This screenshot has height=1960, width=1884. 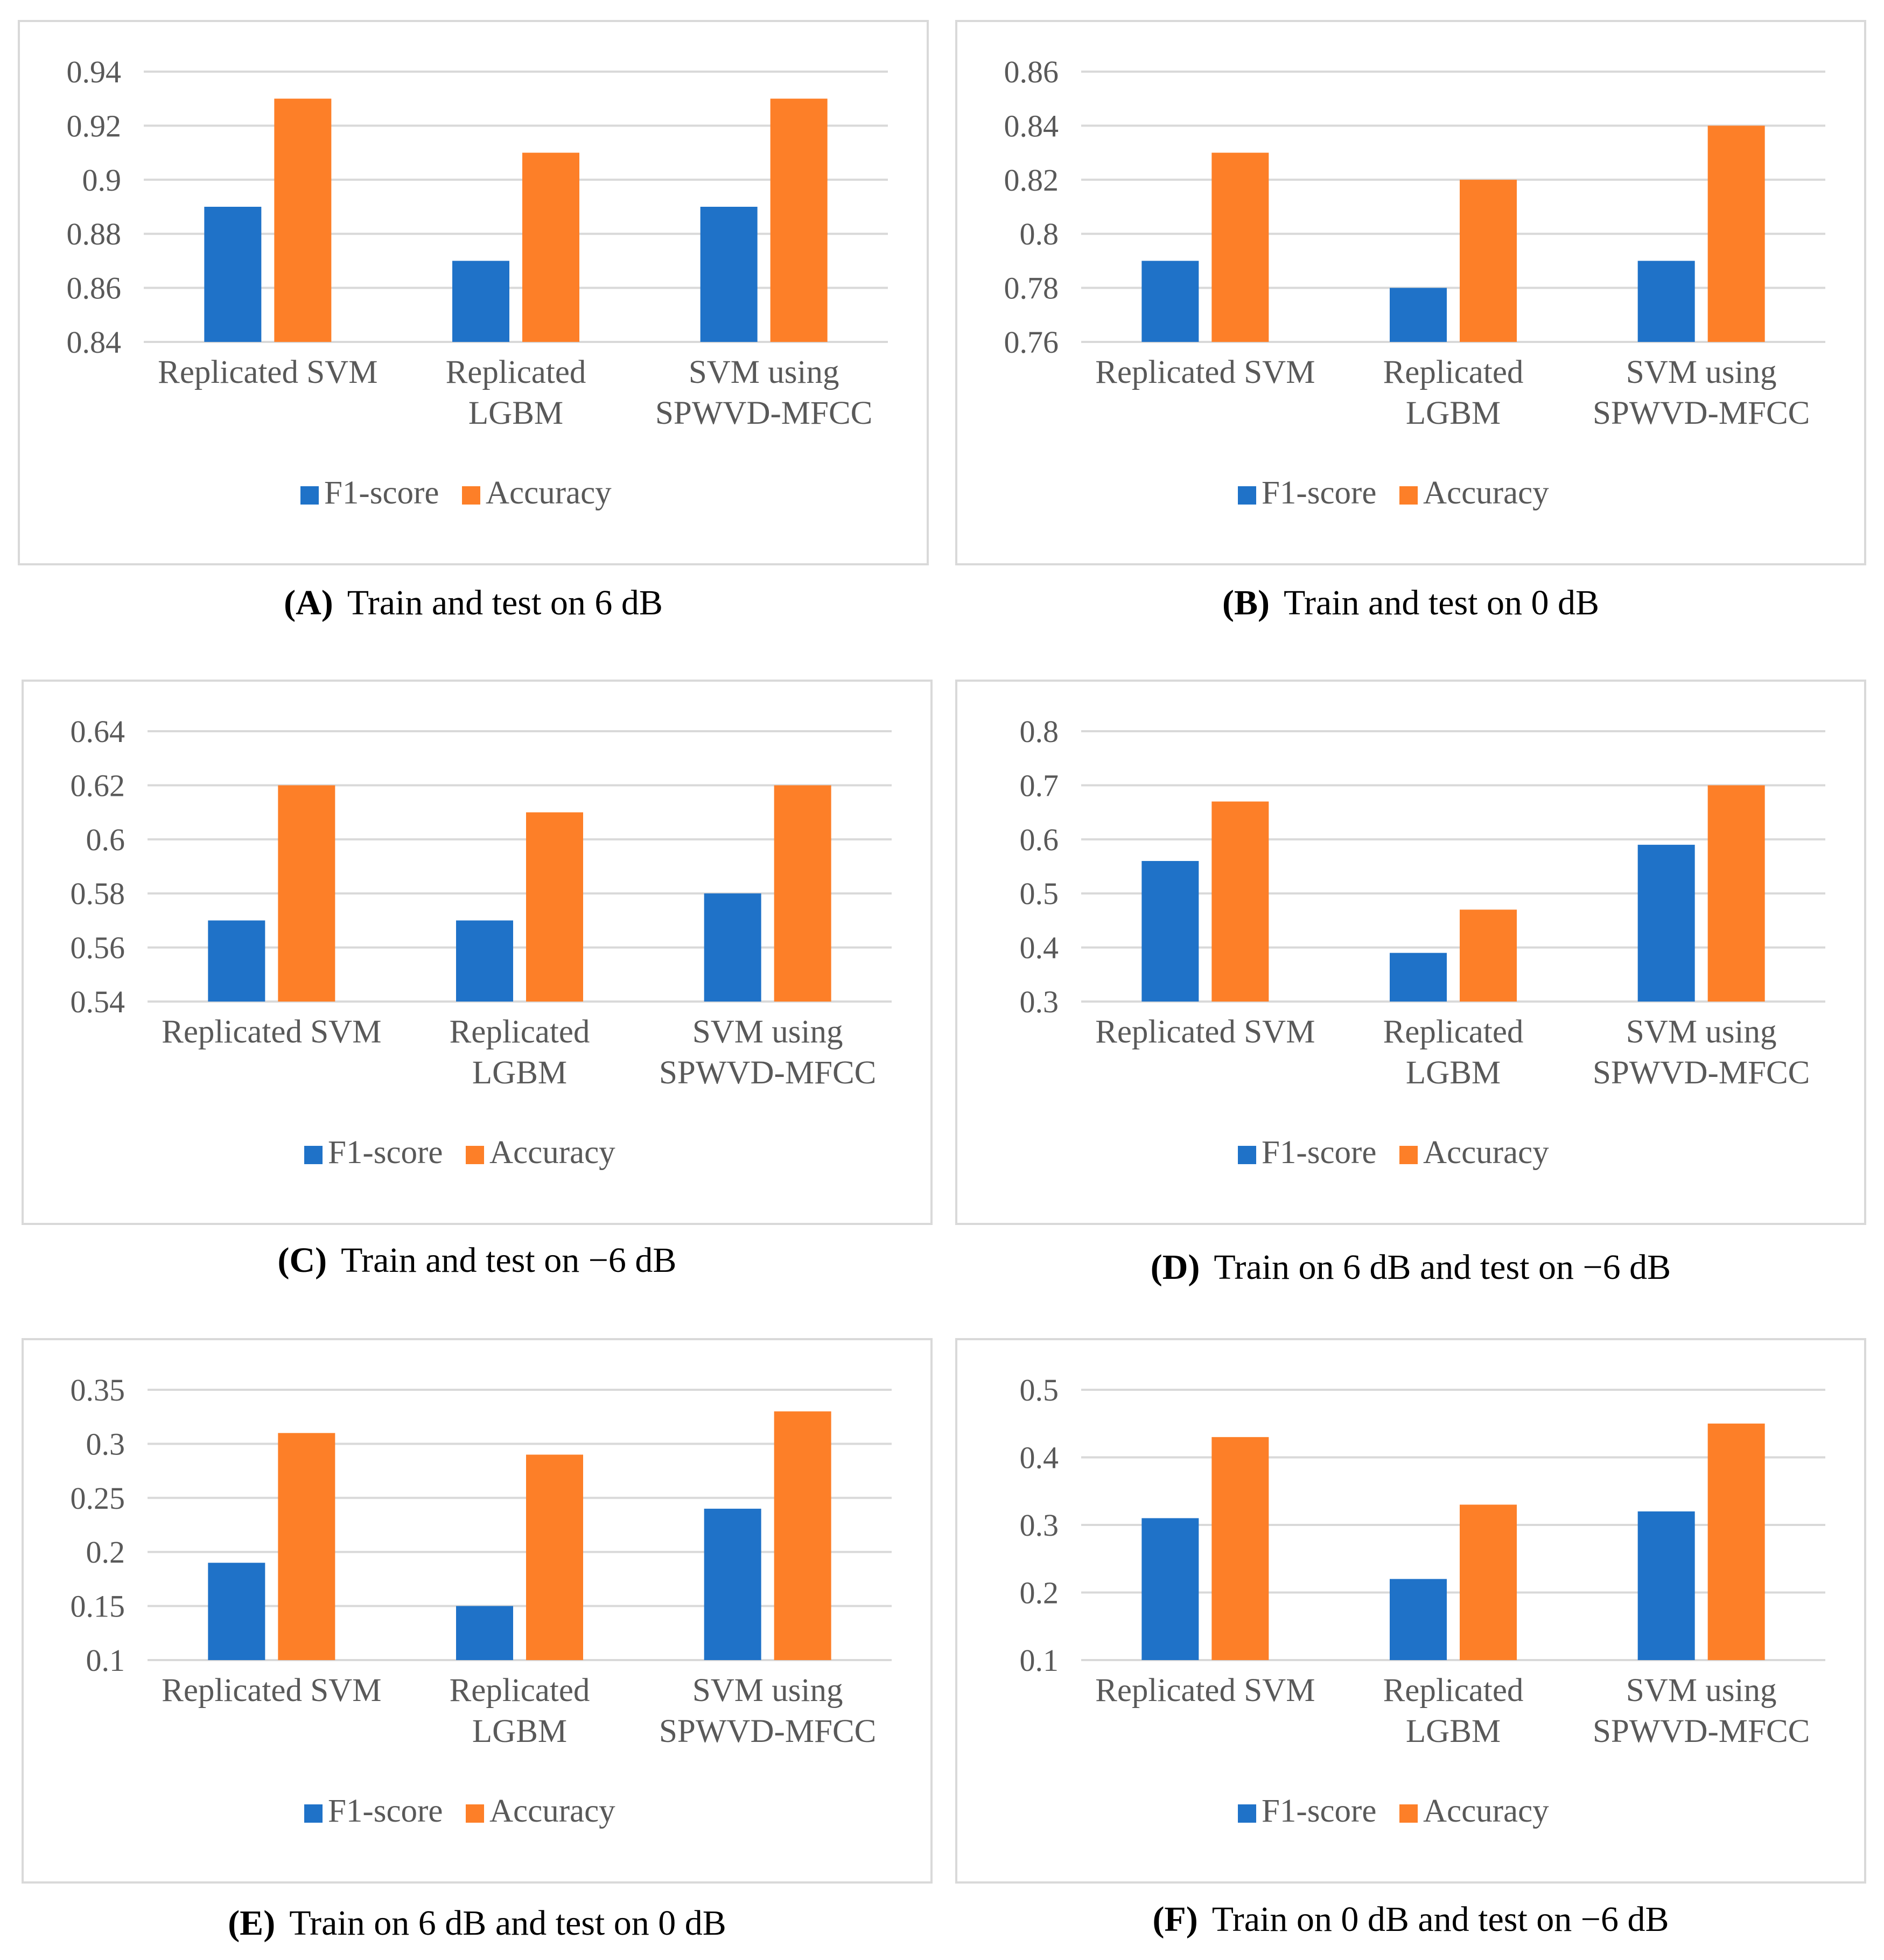 What do you see at coordinates (1040, 233) in the screenshot?
I see `y-tick-label: 0.8` at bounding box center [1040, 233].